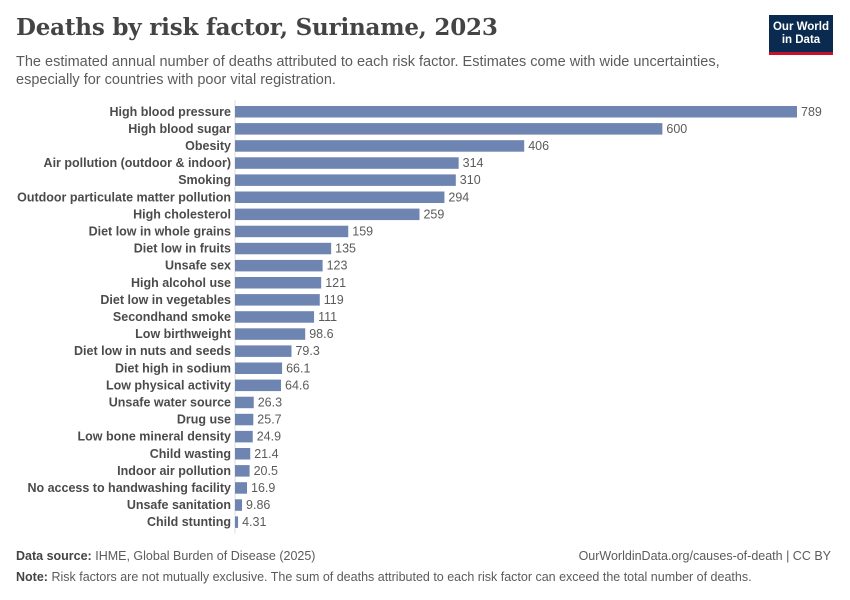  Describe the element at coordinates (137, 163) in the screenshot. I see `category-label: Air pollution (outdoor & indoor)` at that location.